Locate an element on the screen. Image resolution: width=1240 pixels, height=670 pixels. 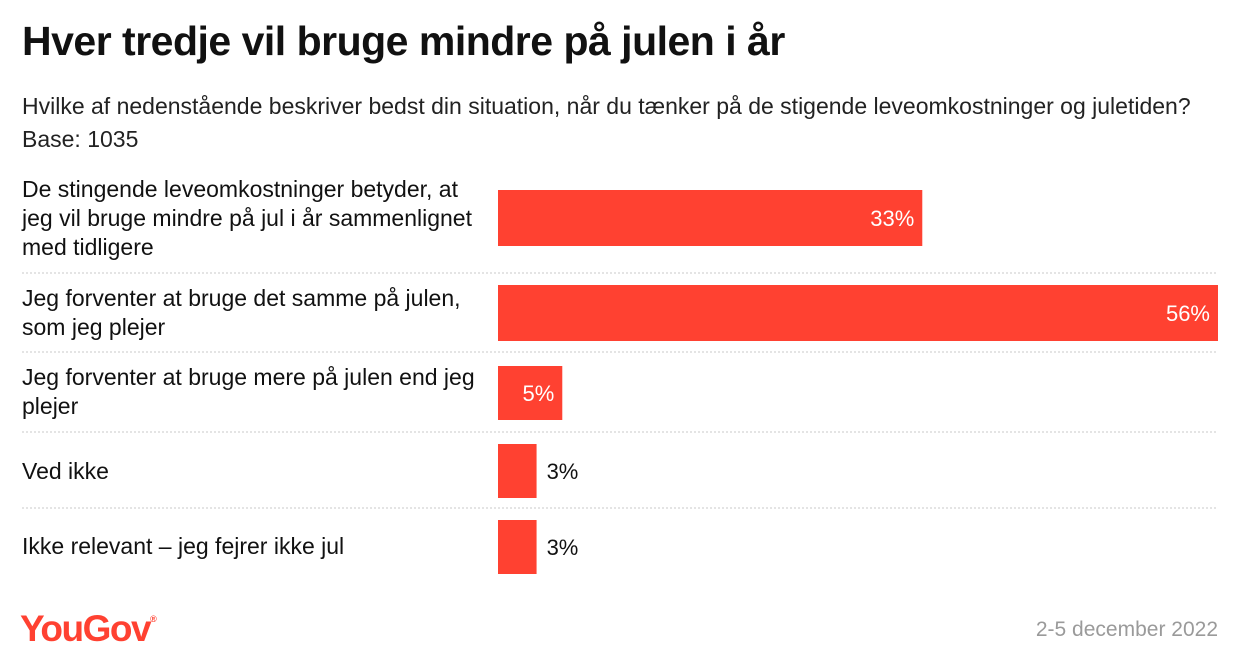
survey-date: 2-5 december 2022 is located at coordinates (1126, 629).